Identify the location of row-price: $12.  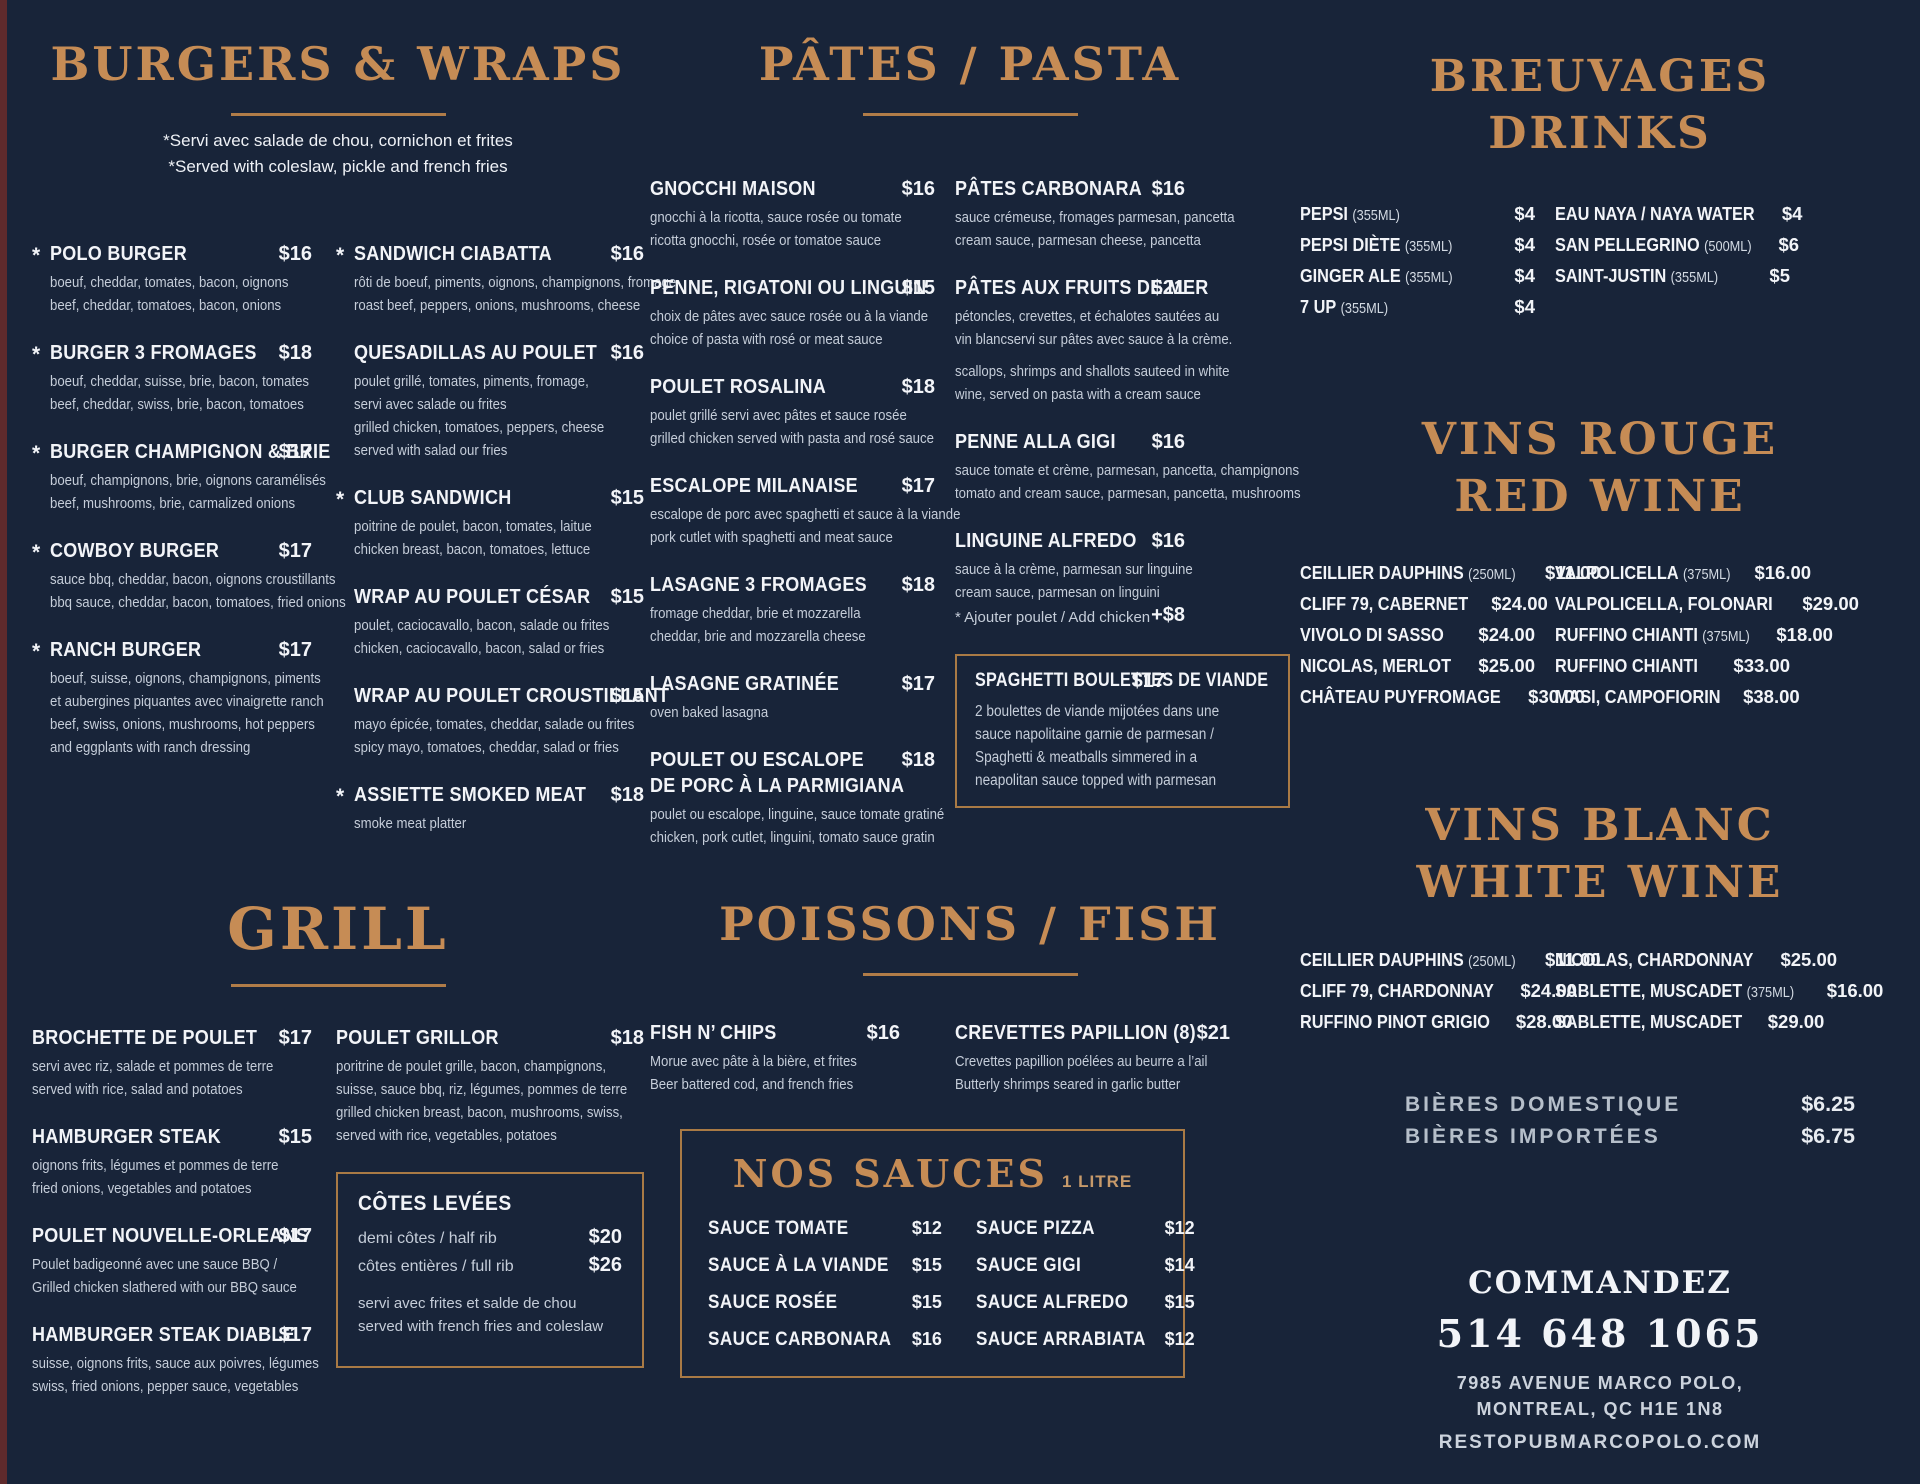
(1179, 1227).